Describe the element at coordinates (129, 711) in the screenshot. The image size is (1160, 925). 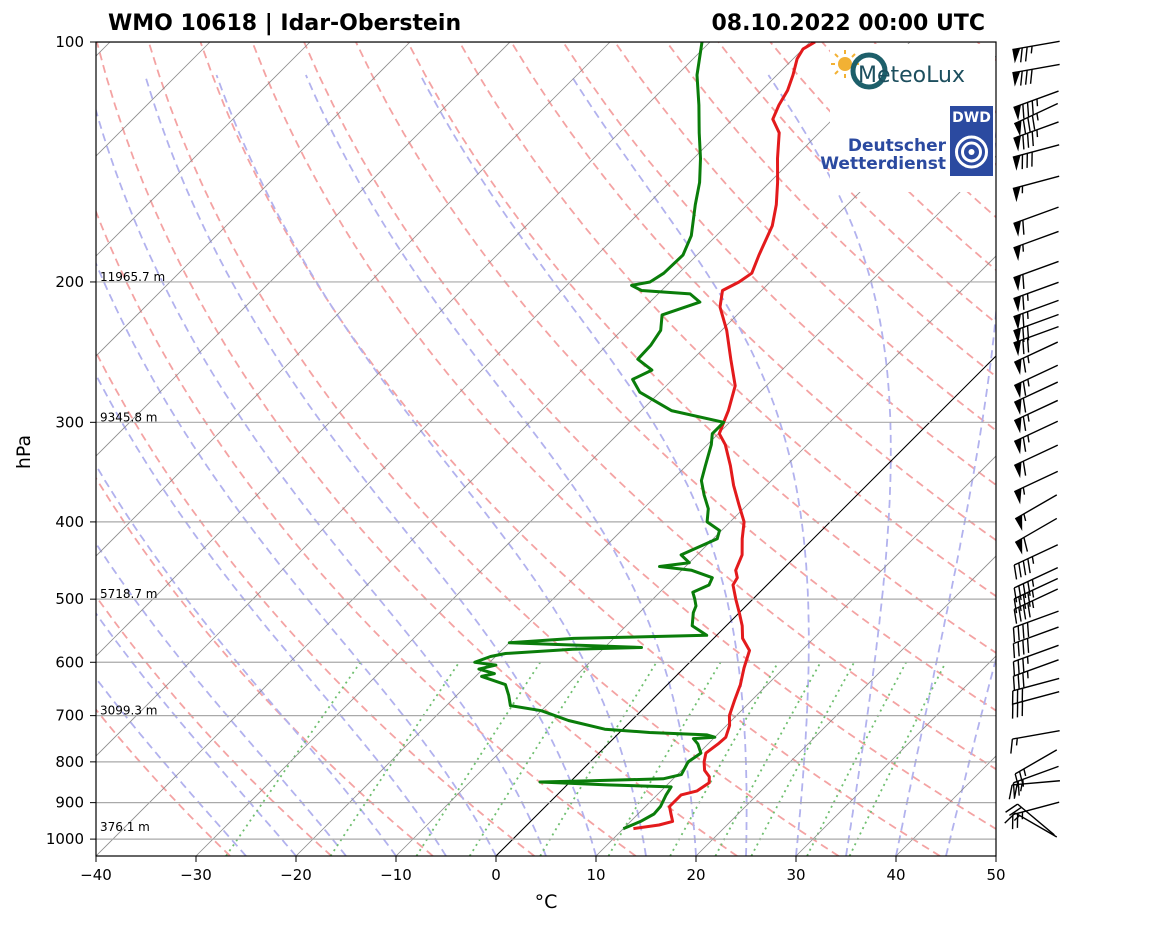
I see `height-label: 3099.3 m` at that location.